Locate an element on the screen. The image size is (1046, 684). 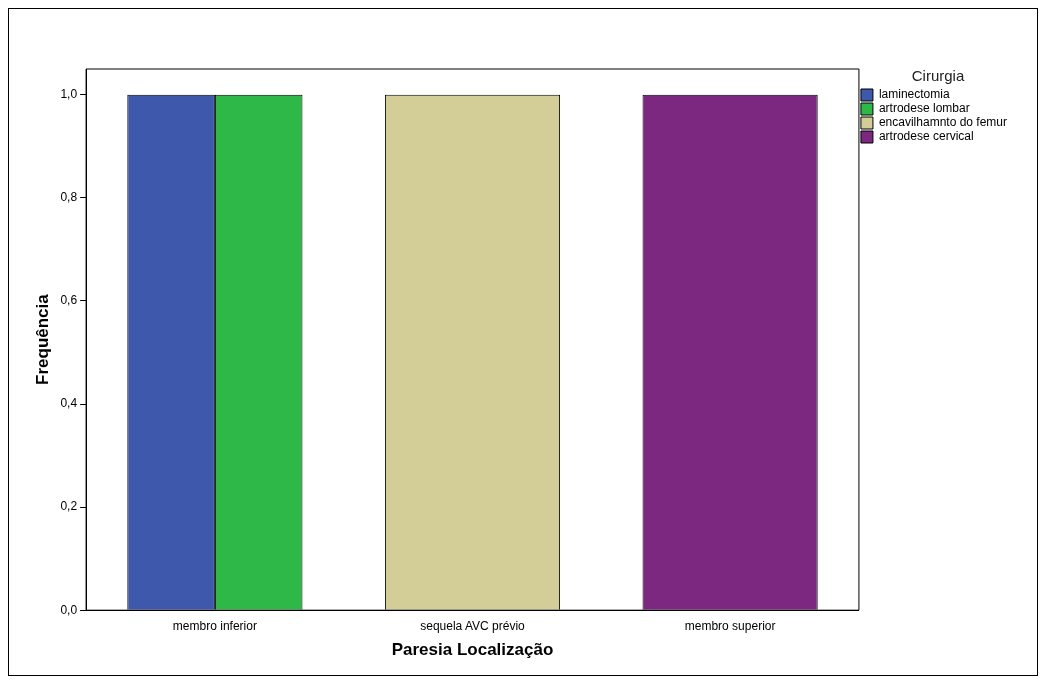
x-tick-label: membro inferior is located at coordinates (214, 625).